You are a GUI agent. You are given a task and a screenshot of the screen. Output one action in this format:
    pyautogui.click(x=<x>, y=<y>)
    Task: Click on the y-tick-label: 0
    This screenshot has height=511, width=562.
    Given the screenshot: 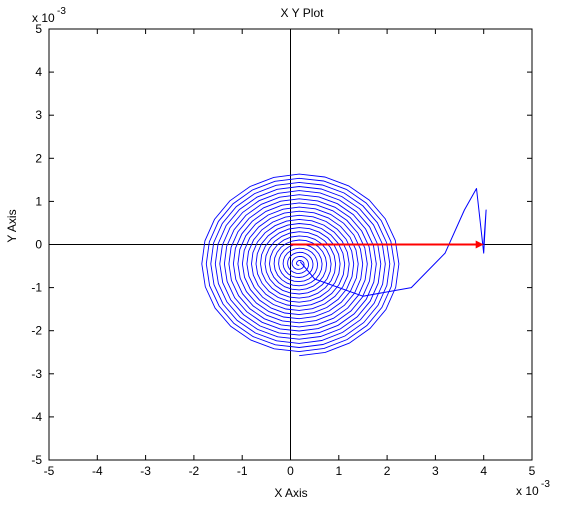 What is the action you would take?
    pyautogui.click(x=38, y=245)
    